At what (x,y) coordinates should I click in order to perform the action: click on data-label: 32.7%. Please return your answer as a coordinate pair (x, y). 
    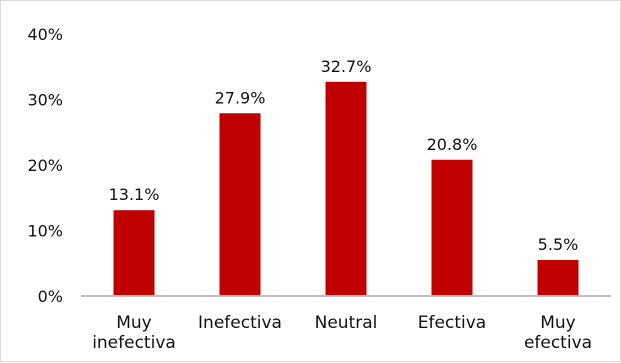
    Looking at the image, I should click on (346, 66).